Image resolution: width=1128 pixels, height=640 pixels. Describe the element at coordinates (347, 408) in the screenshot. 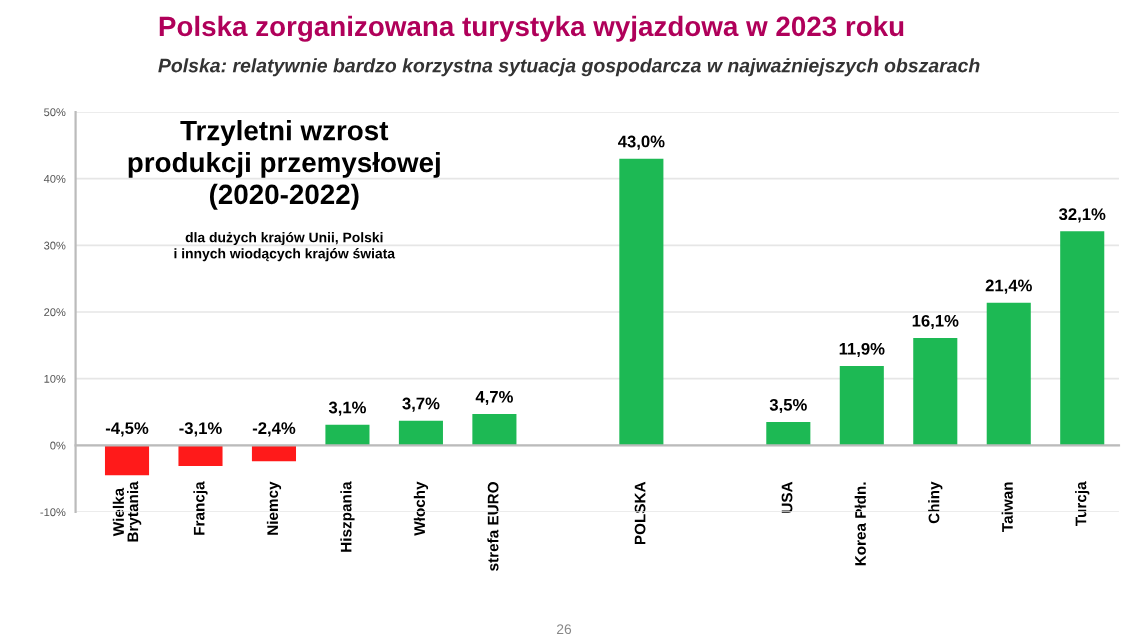

I see `data-label: 3,1%` at that location.